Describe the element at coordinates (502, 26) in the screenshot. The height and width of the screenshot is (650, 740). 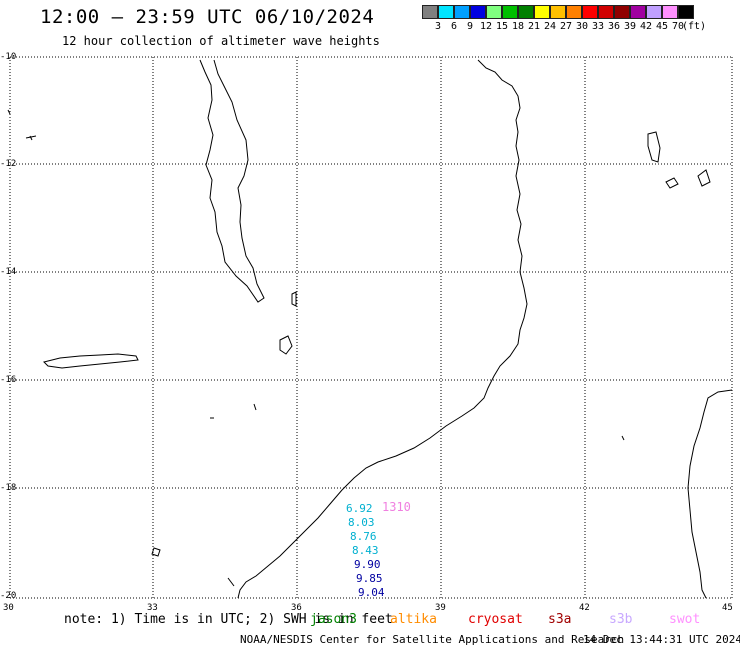
I see `colorbar-label: 15` at that location.